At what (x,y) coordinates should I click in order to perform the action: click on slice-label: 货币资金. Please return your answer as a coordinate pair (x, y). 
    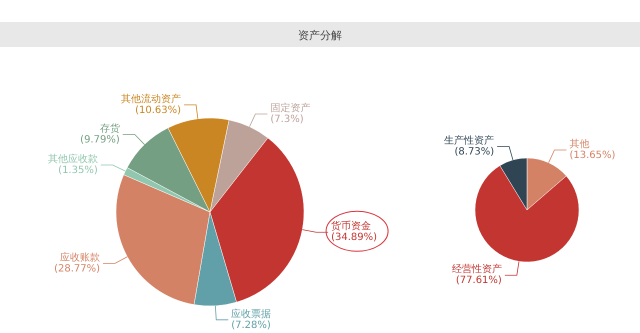
    Looking at the image, I should click on (351, 226).